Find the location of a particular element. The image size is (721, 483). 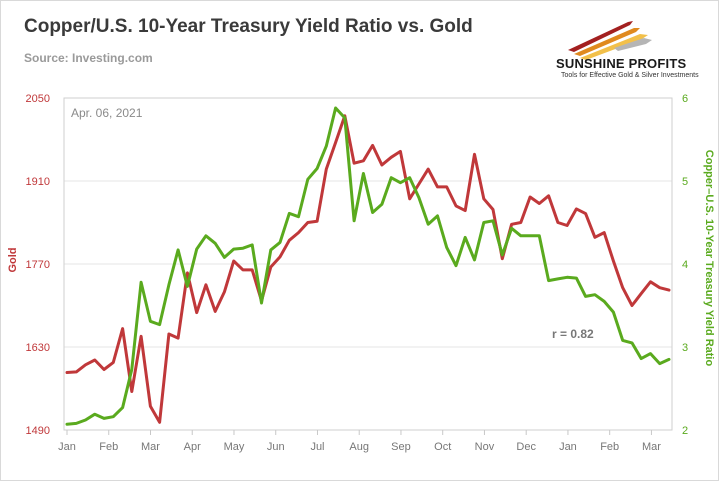

logo-swoosh-red is located at coordinates (600, 36).